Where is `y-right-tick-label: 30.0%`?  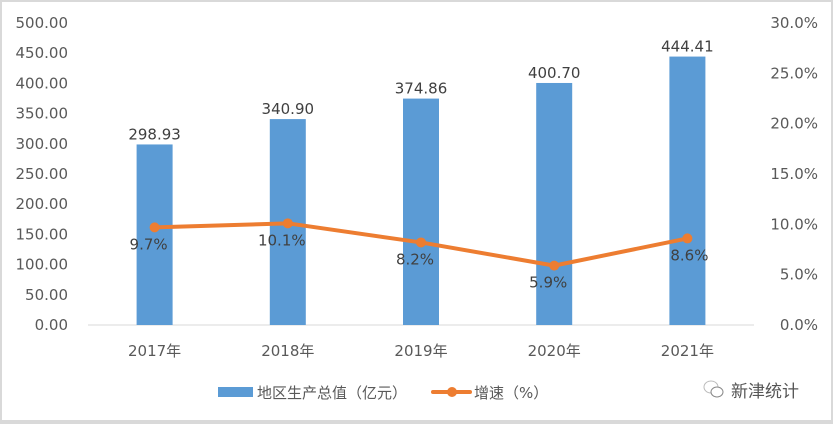
y-right-tick-label: 30.0% is located at coordinates (794, 23).